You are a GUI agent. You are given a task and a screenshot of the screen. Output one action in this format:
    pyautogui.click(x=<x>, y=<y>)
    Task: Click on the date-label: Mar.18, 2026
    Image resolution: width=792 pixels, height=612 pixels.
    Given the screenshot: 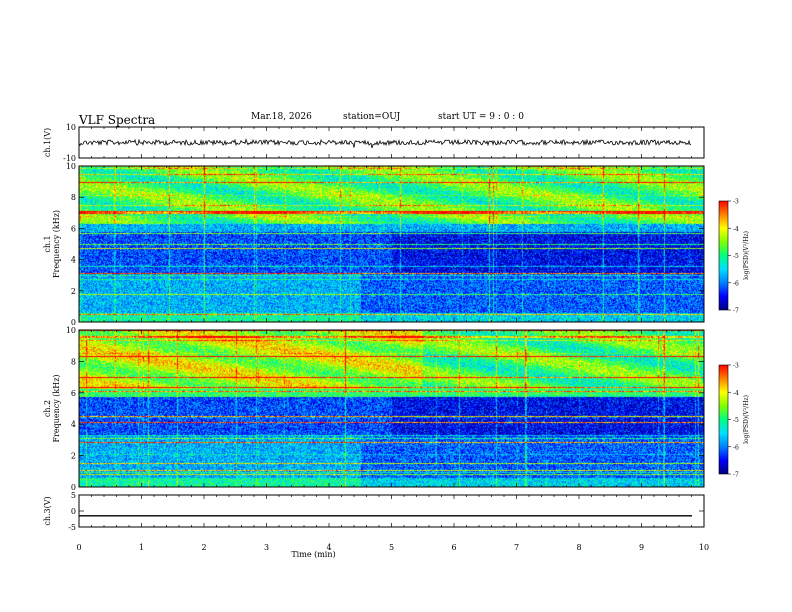 What is the action you would take?
    pyautogui.click(x=281, y=117)
    